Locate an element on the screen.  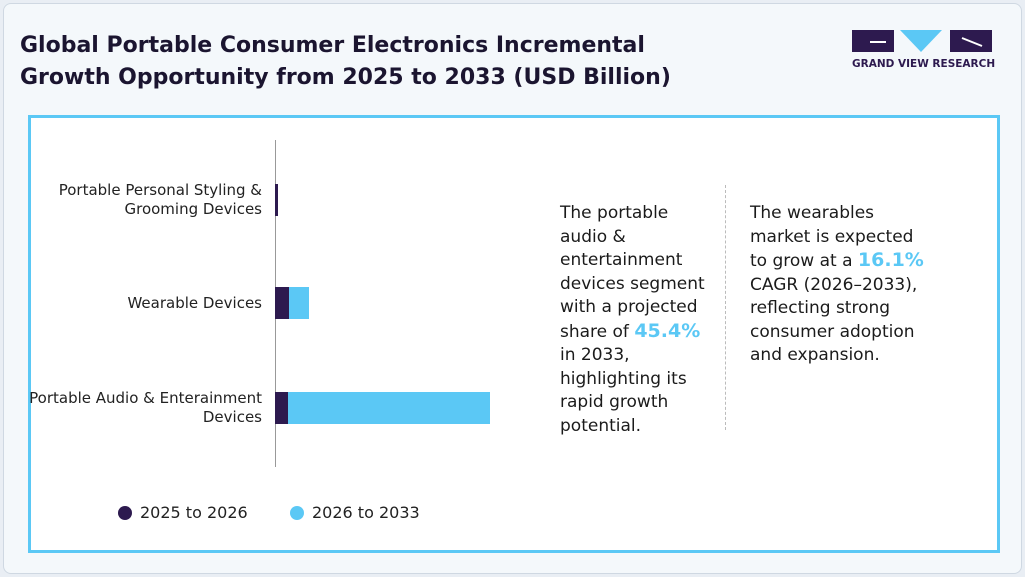
y-tick-label: Portable Audio & Enterainment Devices is located at coordinates (145, 407).